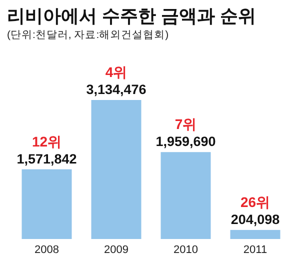  What do you see at coordinates (186, 142) in the screenshot?
I see `data-label: 1,959,690` at bounding box center [186, 142].